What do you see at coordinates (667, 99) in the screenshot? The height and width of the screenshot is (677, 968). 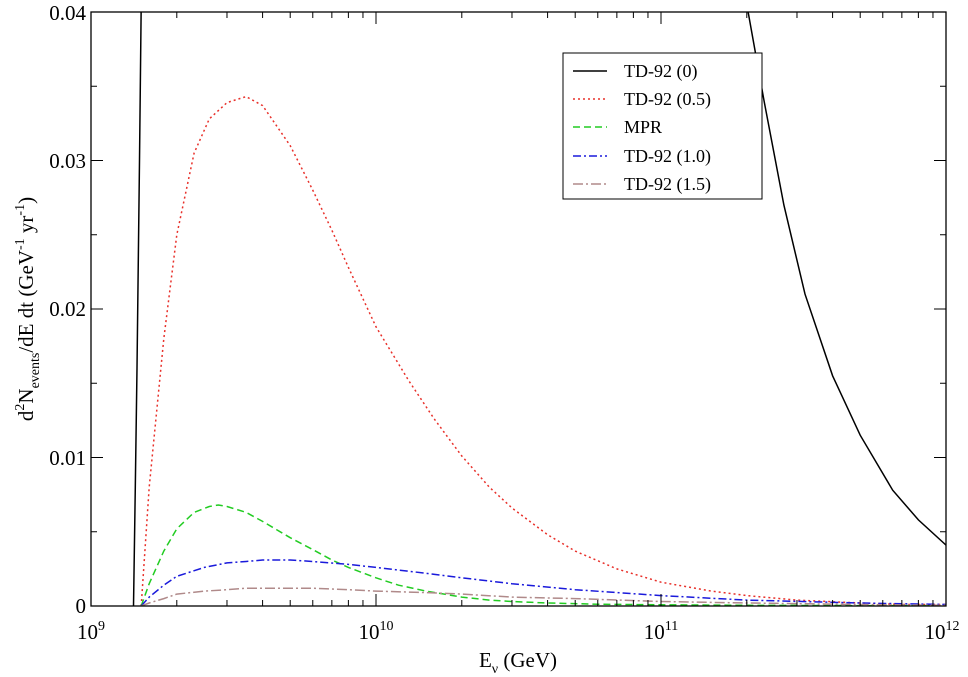 I see `legend-label-td92-0.5: TD-92 (0.5)` at bounding box center [667, 99].